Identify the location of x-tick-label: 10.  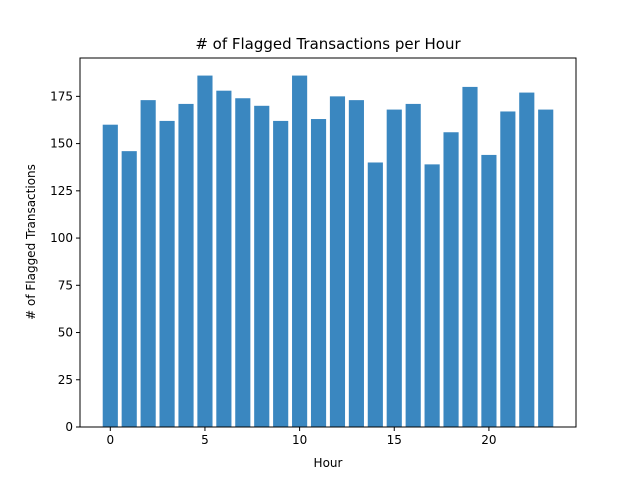
(299, 440).